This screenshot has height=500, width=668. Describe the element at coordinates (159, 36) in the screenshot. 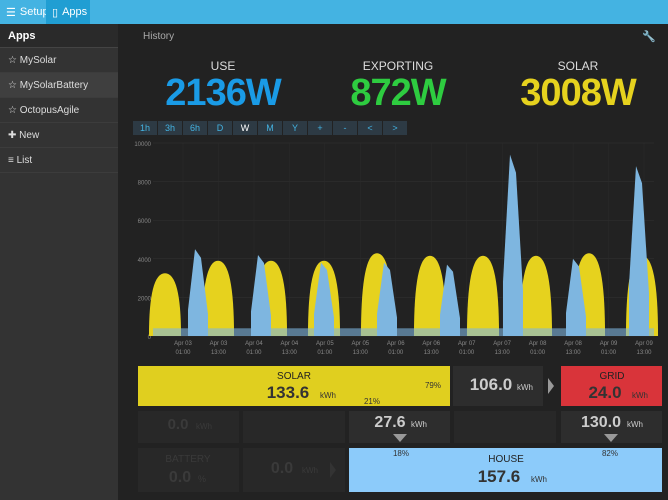

I see `page-title: History` at that location.